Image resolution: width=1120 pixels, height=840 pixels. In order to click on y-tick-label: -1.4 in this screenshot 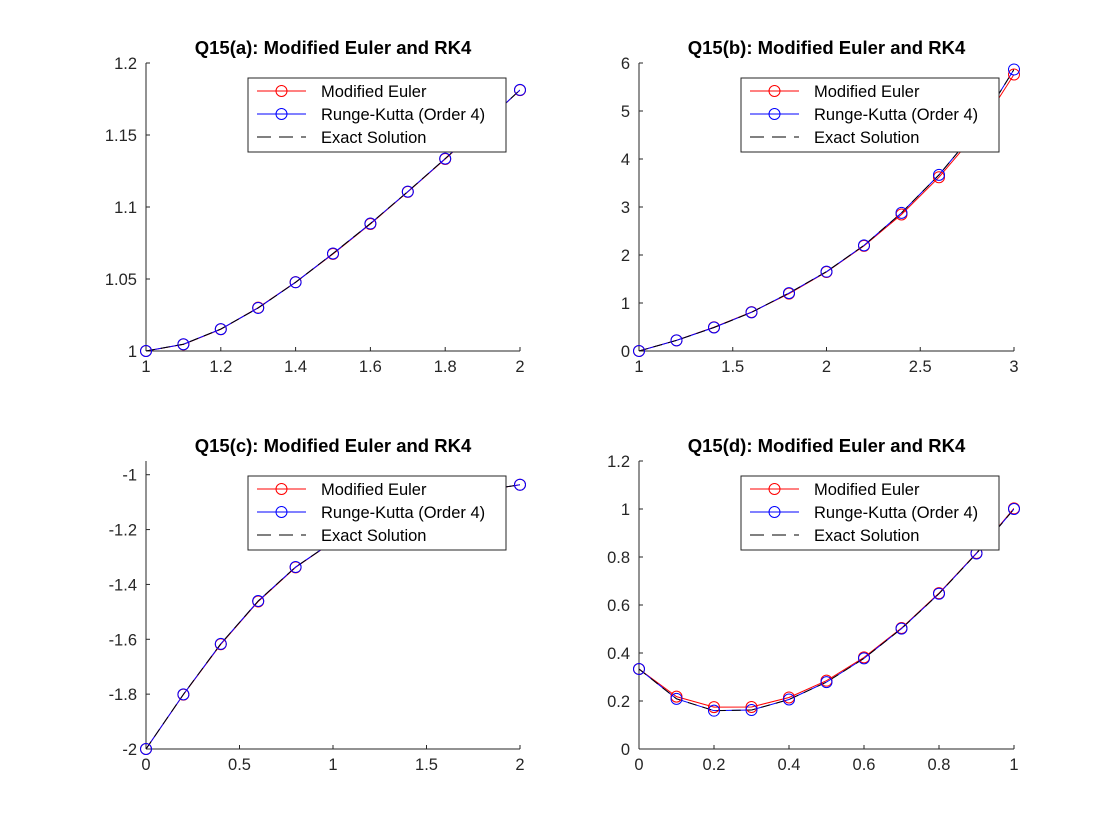, I will do `click(123, 585)`.